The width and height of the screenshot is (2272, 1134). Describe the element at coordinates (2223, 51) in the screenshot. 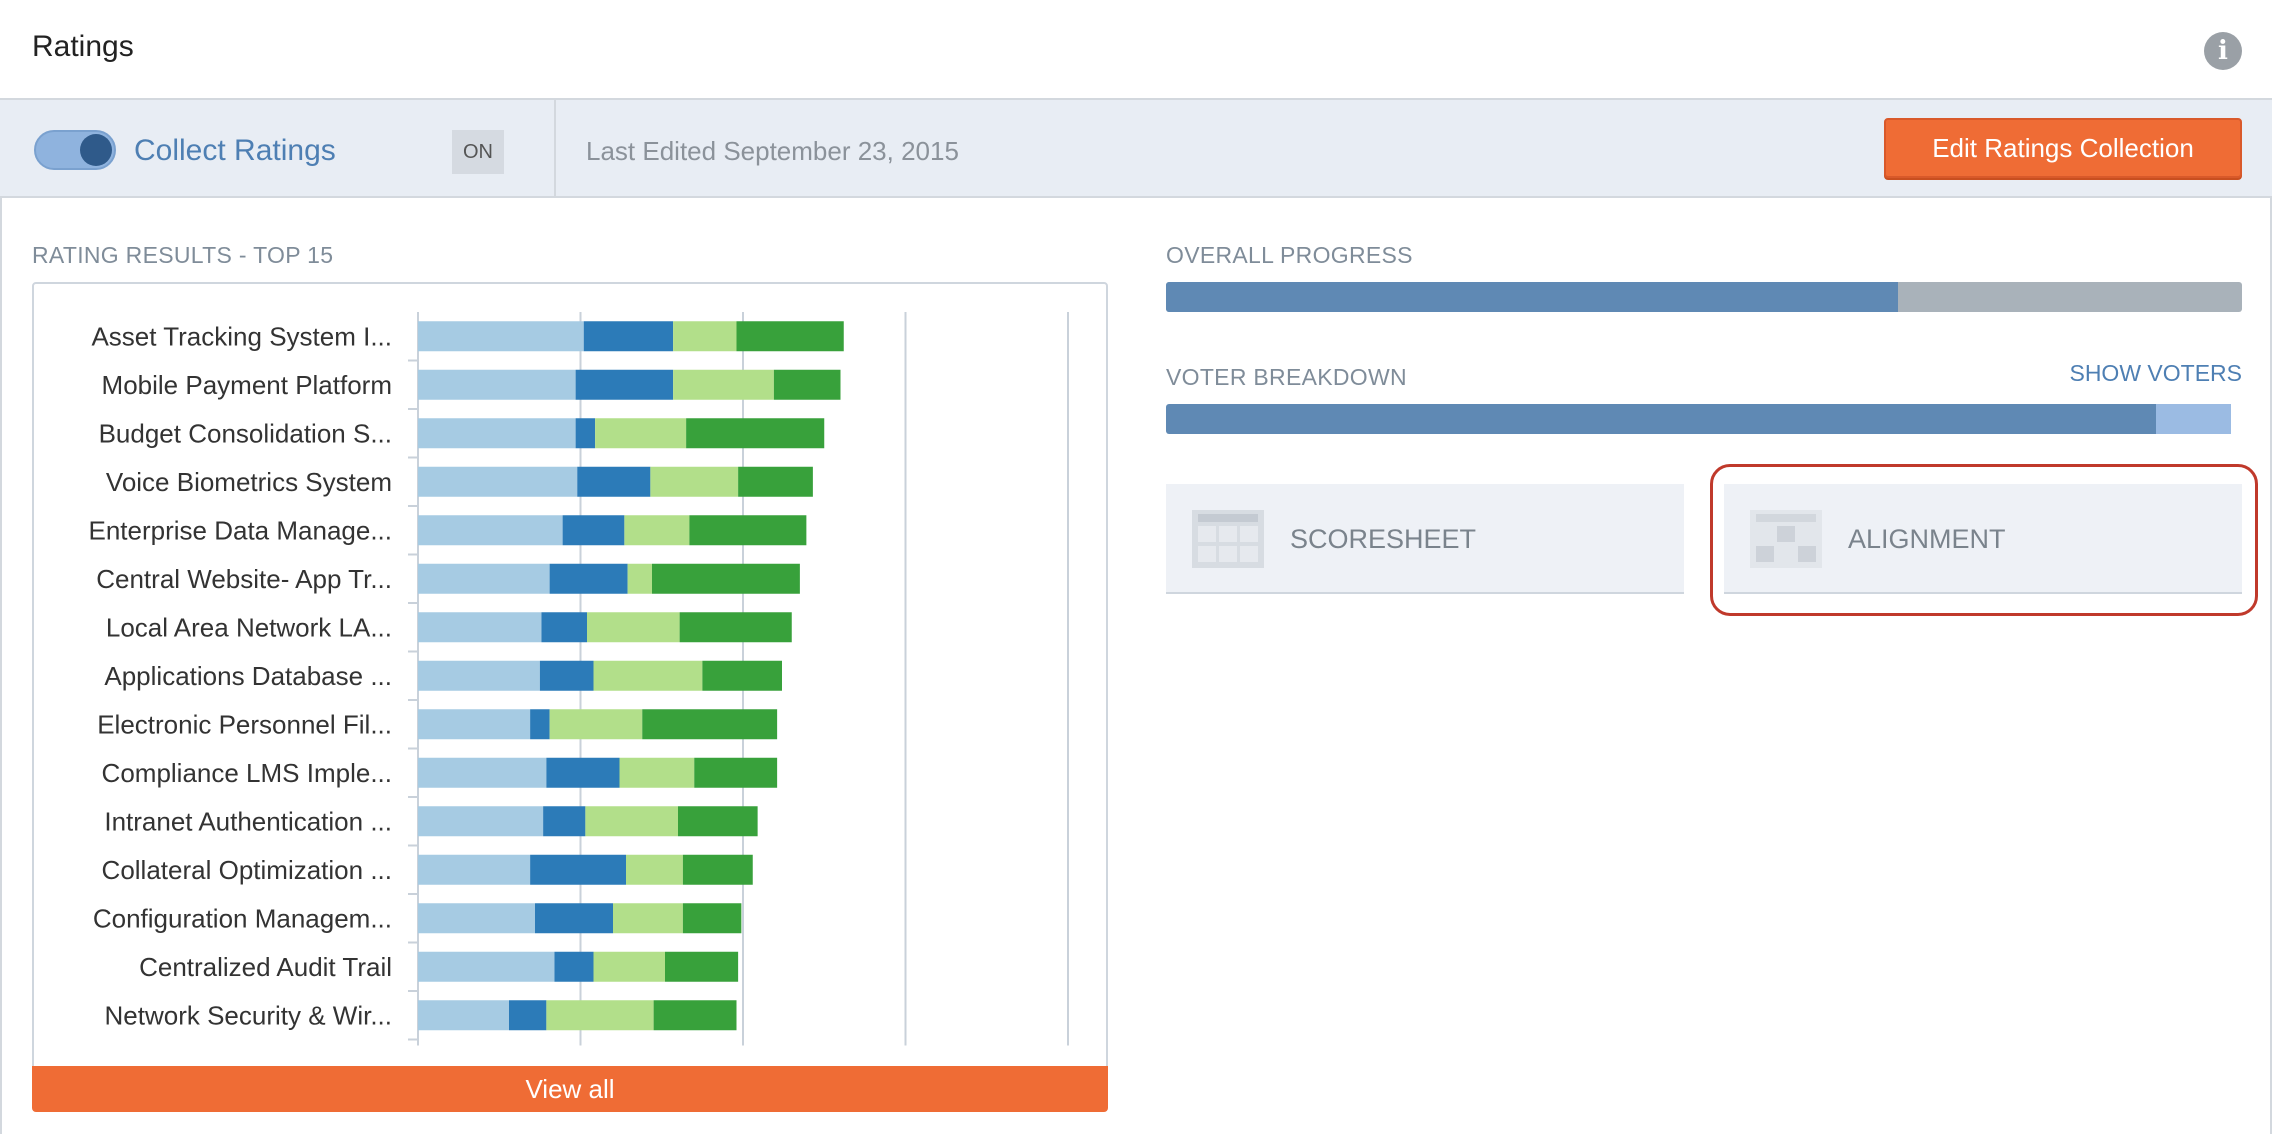

I see `info-icon: i` at that location.